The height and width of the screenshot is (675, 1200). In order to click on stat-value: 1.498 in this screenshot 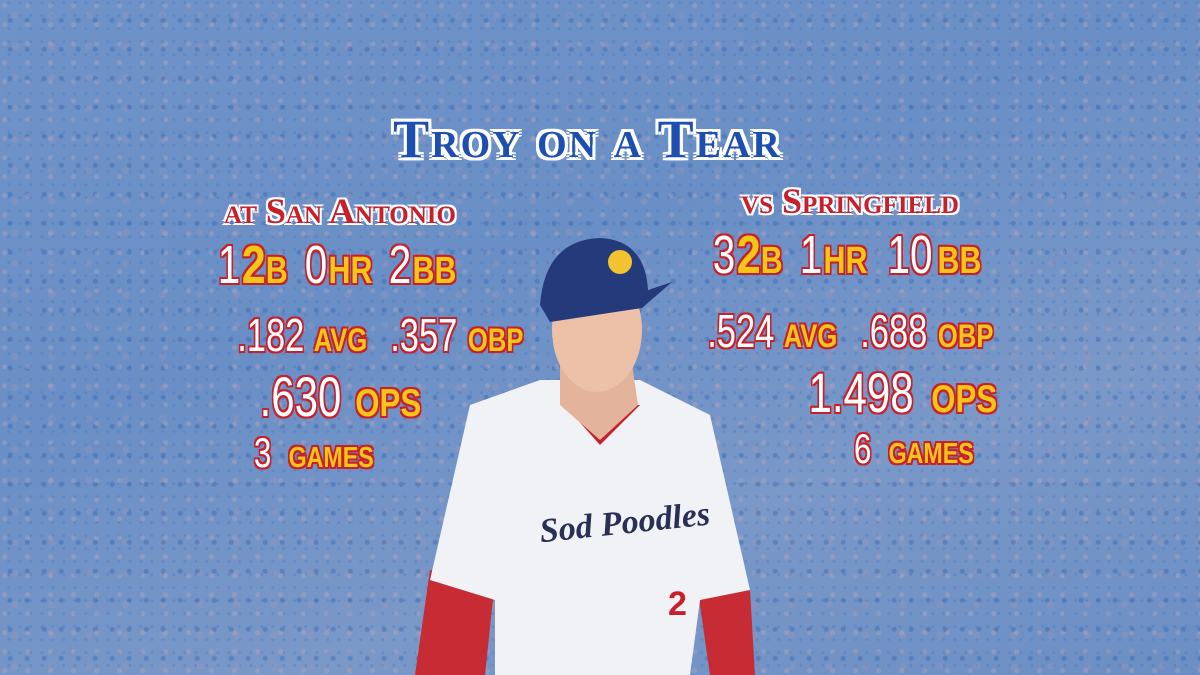, I will do `click(861, 392)`.